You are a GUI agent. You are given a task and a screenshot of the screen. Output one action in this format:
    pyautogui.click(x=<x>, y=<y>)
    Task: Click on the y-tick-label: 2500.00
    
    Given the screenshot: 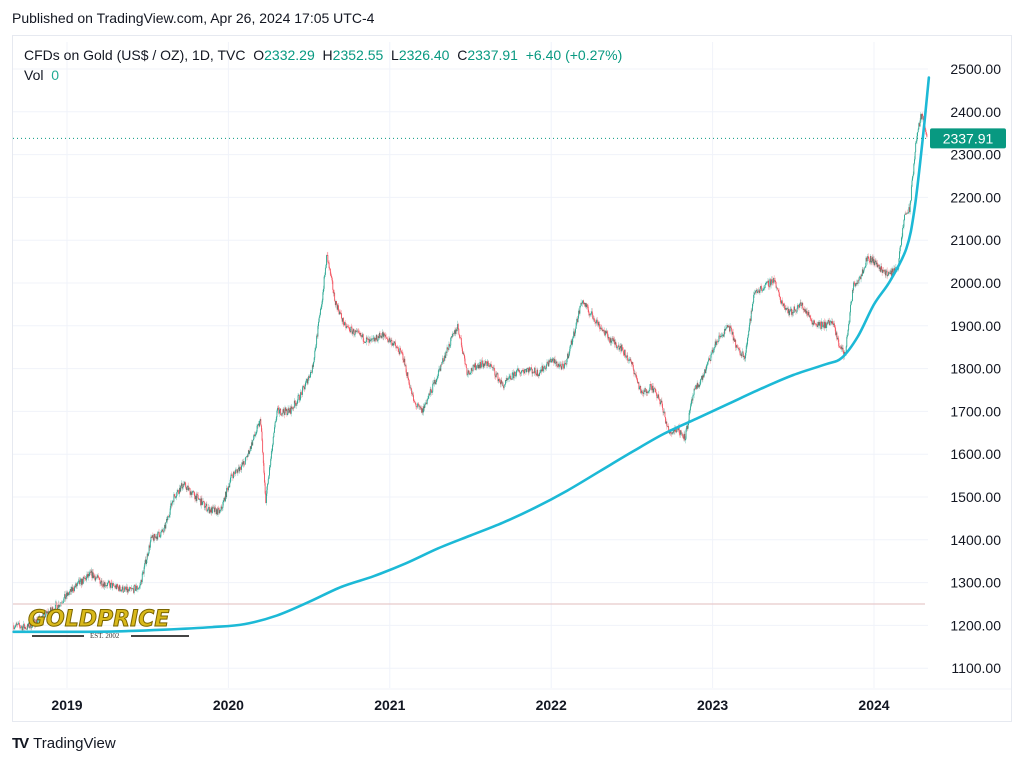 What is the action you would take?
    pyautogui.click(x=975, y=69)
    